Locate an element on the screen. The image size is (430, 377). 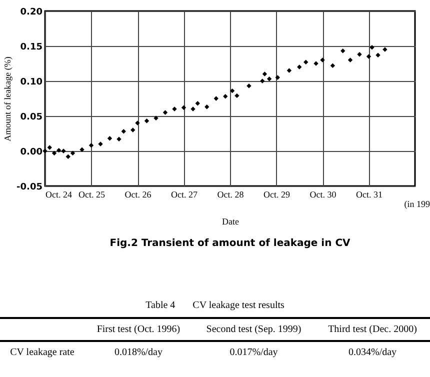
x-tick-label: Oct. 27 is located at coordinates (184, 195).